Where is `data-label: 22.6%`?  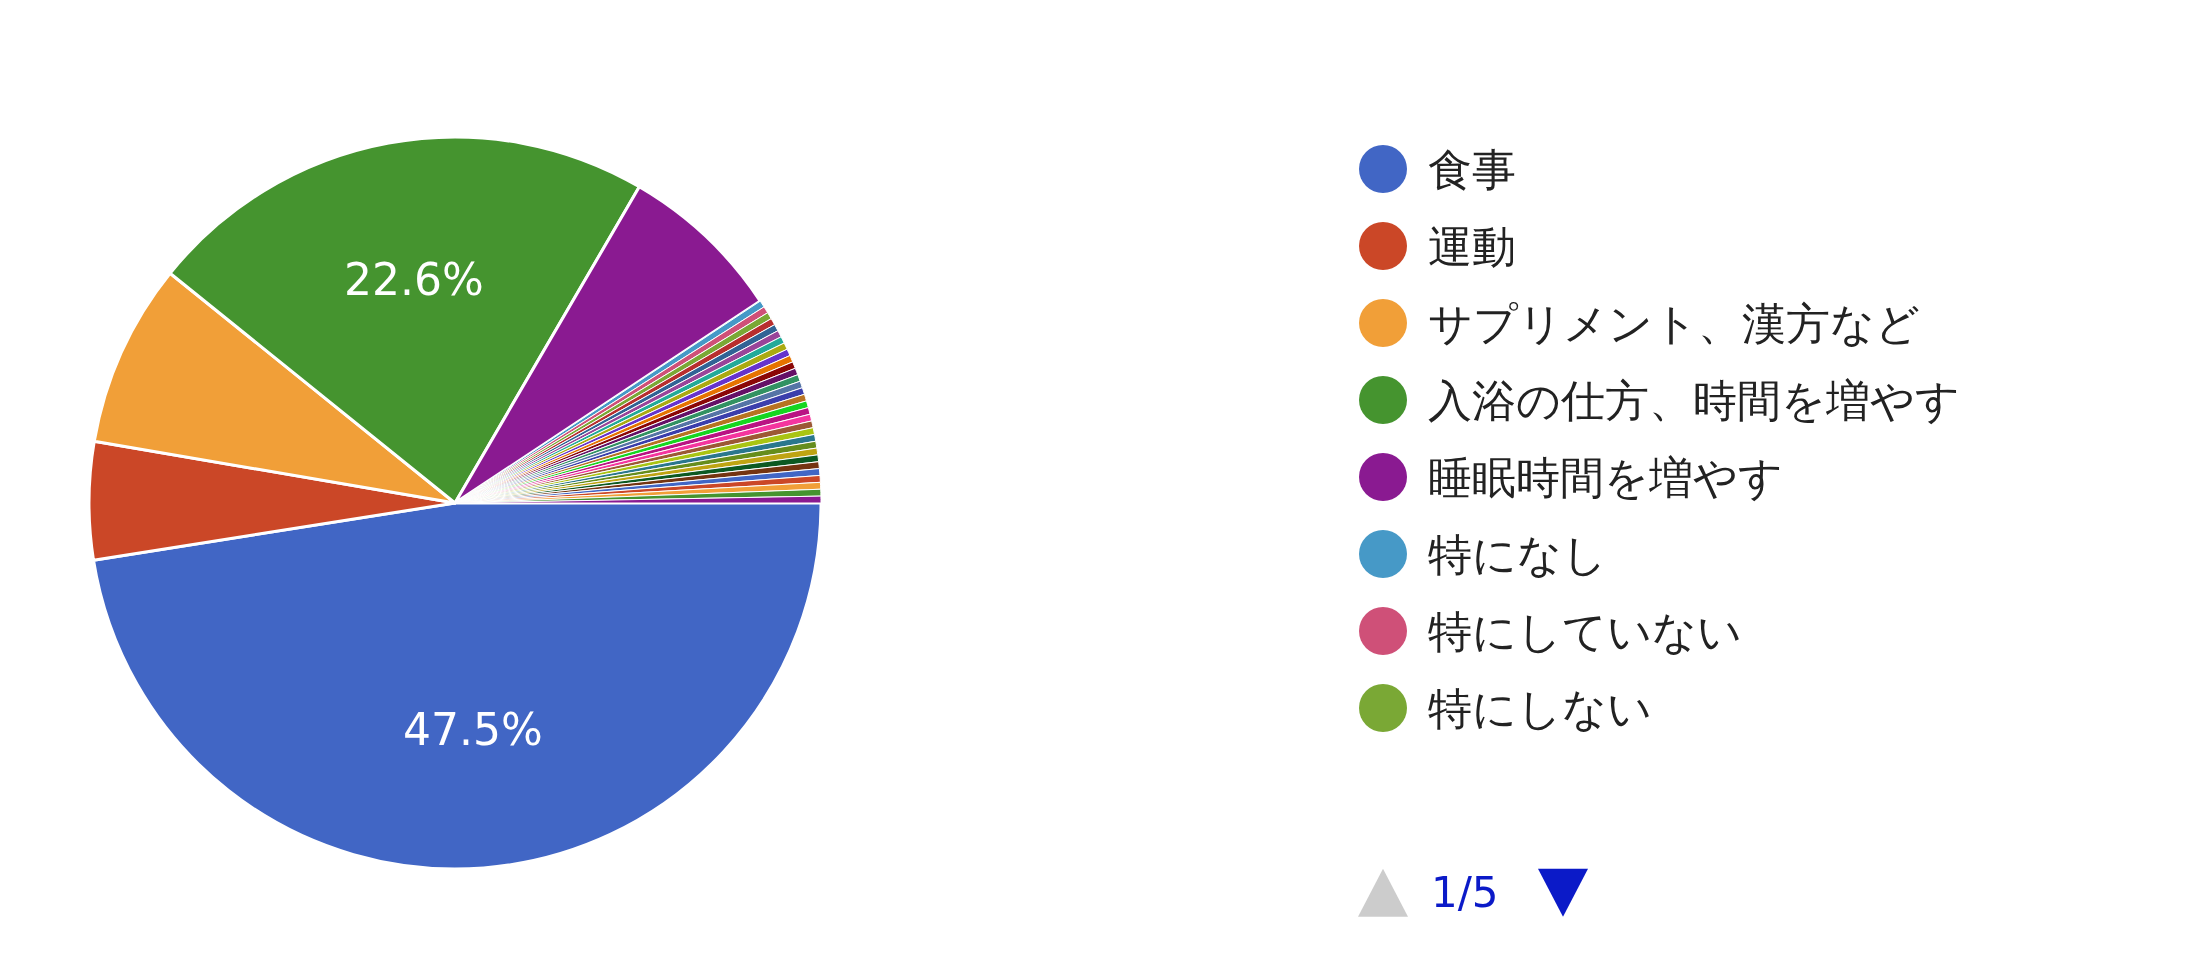
data-label: 22.6% is located at coordinates (413, 280).